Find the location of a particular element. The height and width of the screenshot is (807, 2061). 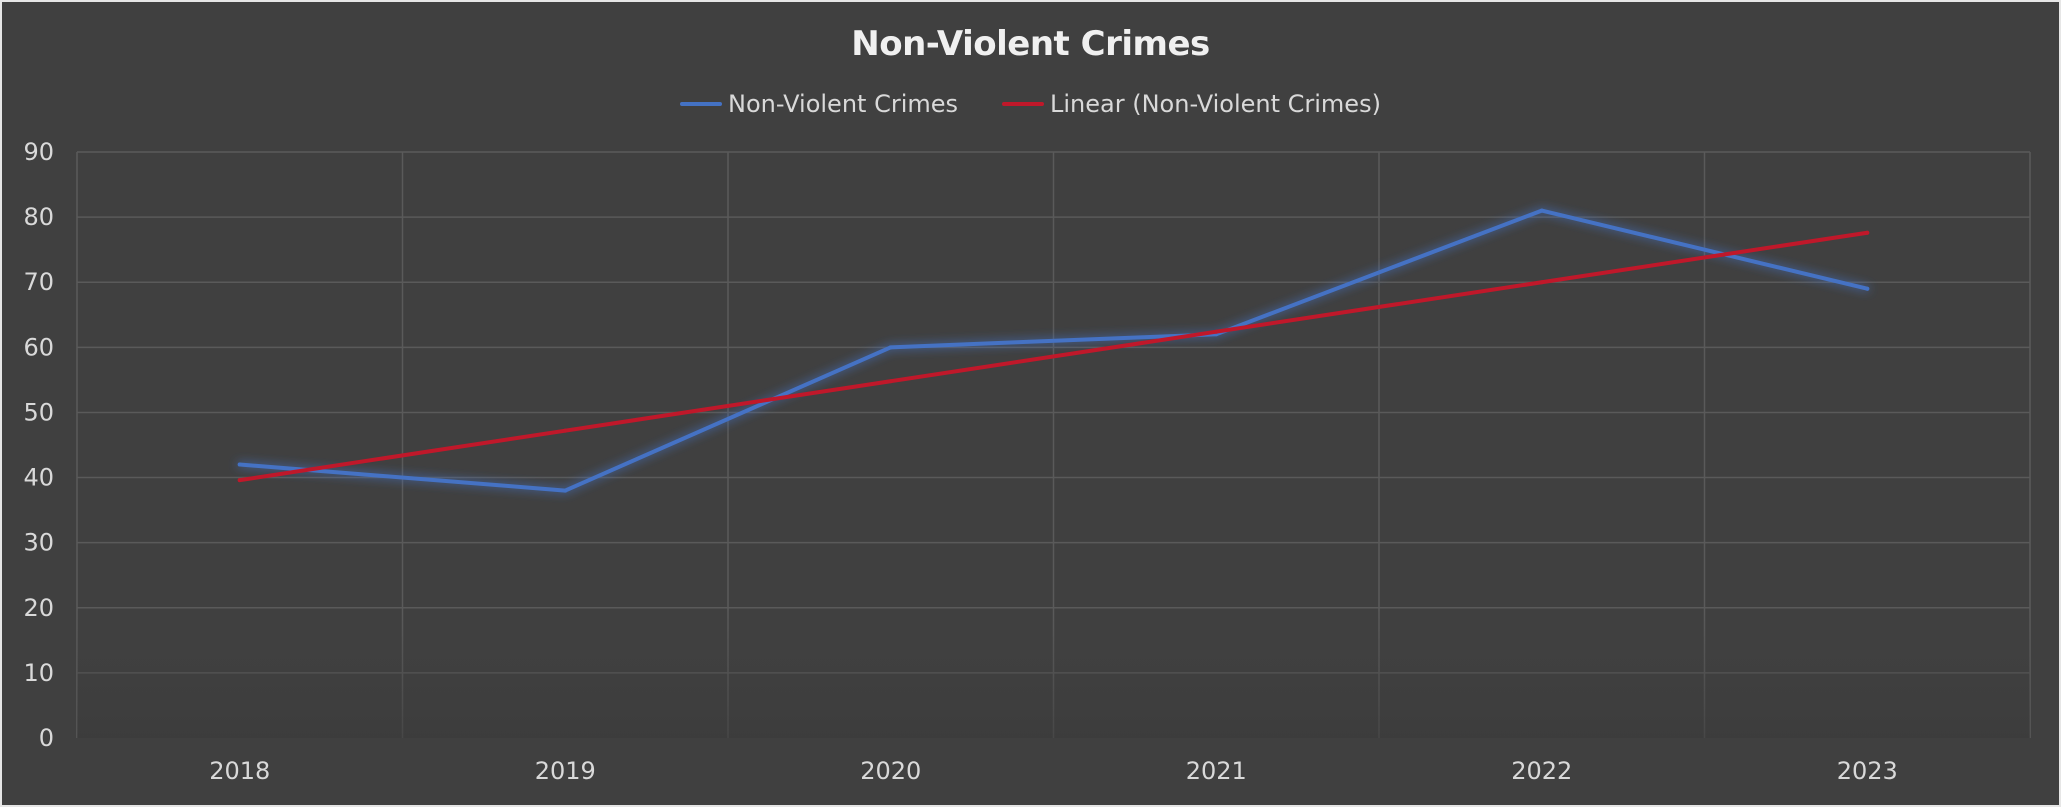

chart-title: Non-Violent Crimes is located at coordinates (1030, 44).